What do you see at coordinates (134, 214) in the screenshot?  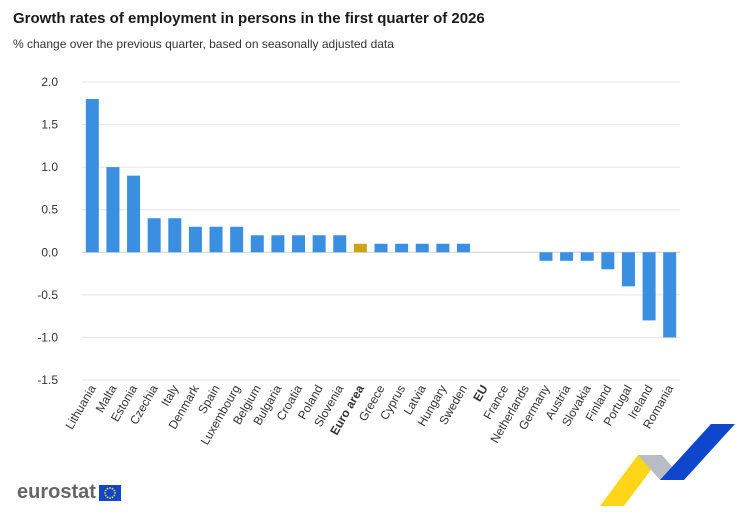 I see `bar-estonia` at bounding box center [134, 214].